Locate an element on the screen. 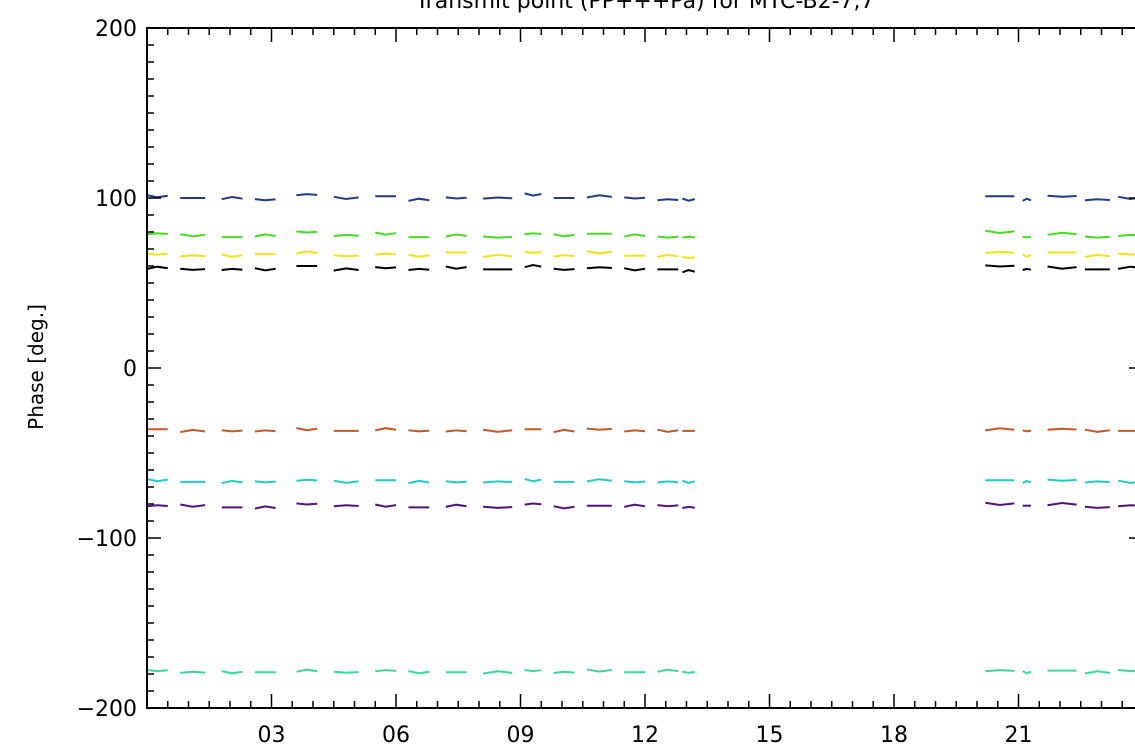  x-tick-label: 03 is located at coordinates (272, 735).